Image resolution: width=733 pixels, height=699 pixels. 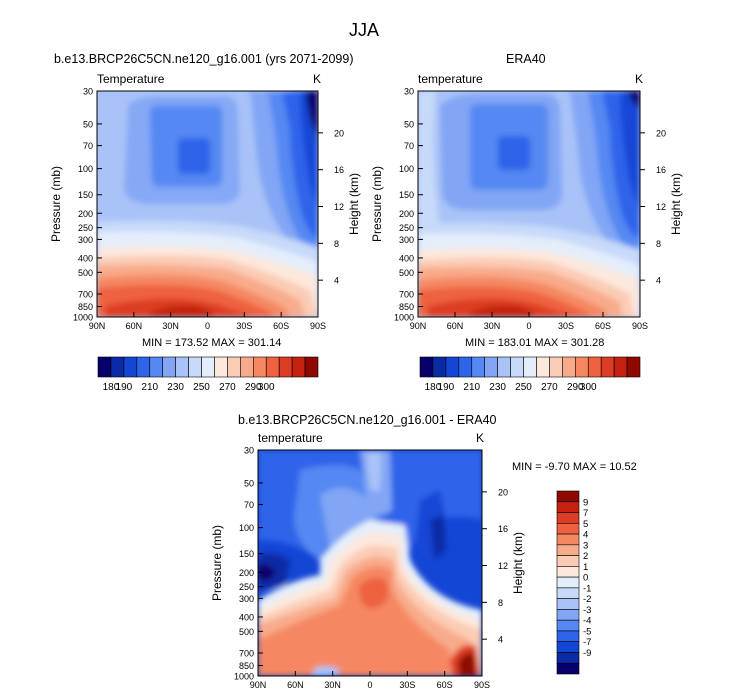 I want to click on panel1-minmax: MIN = 173.52 MAX = 301.14, so click(x=212, y=343).